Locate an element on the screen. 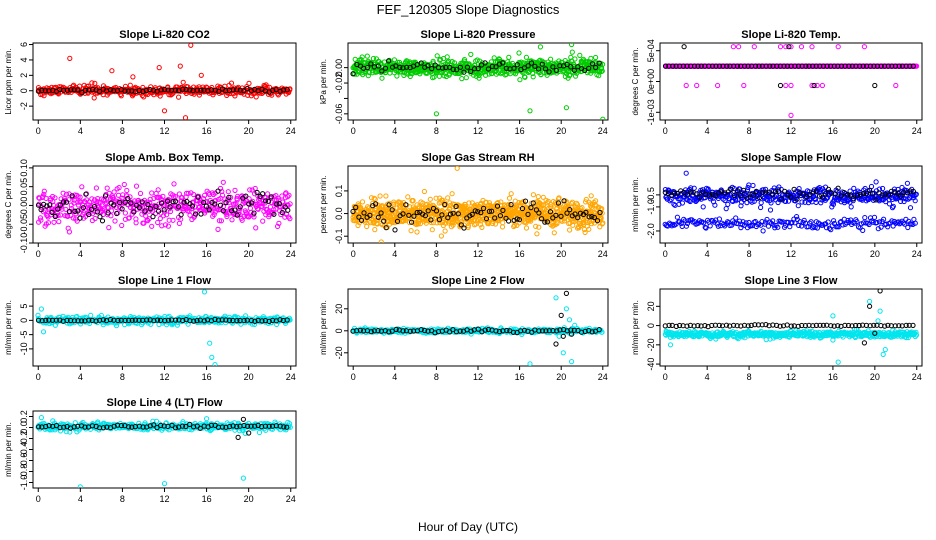  y-tick-label: 0.10 is located at coordinates (24, 168).